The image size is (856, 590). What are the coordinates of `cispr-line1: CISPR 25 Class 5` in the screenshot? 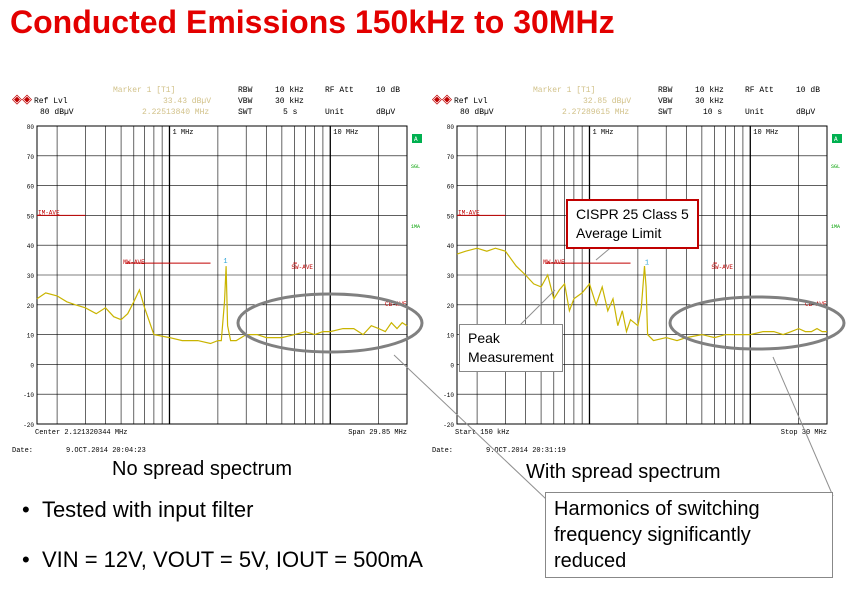 It's located at (632, 214).